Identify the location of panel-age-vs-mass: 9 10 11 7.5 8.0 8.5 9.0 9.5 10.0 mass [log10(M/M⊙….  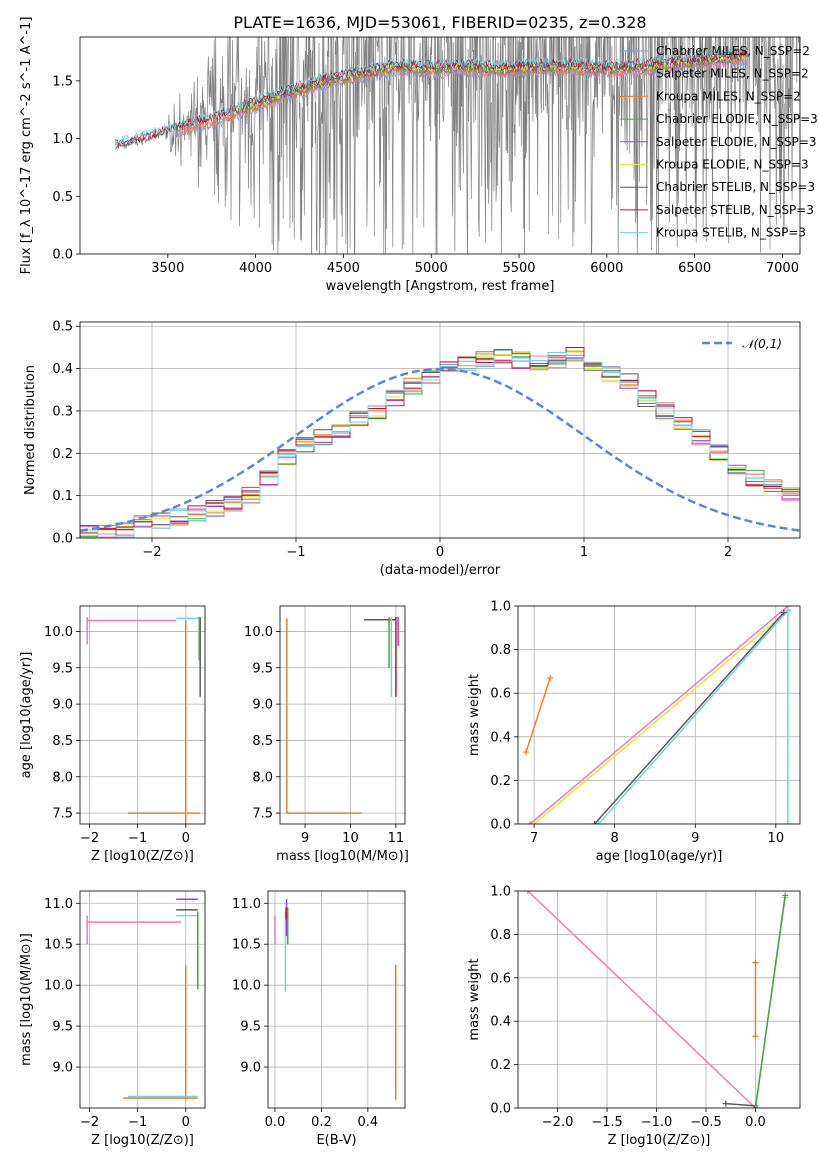
(326, 734).